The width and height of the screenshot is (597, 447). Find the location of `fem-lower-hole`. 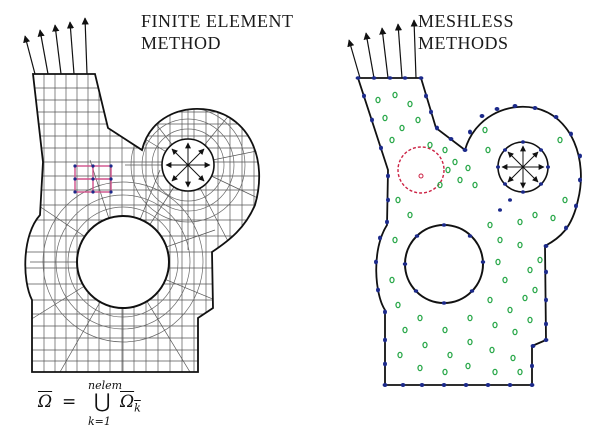

fem-lower-hole is located at coordinates (123, 262).